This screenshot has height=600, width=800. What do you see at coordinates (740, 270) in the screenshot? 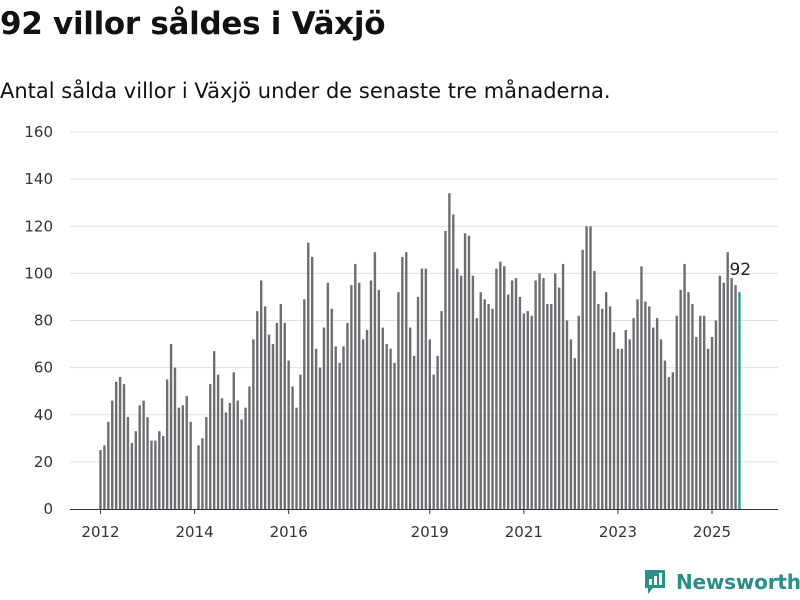
I see `data-labels: 92` at bounding box center [740, 270].